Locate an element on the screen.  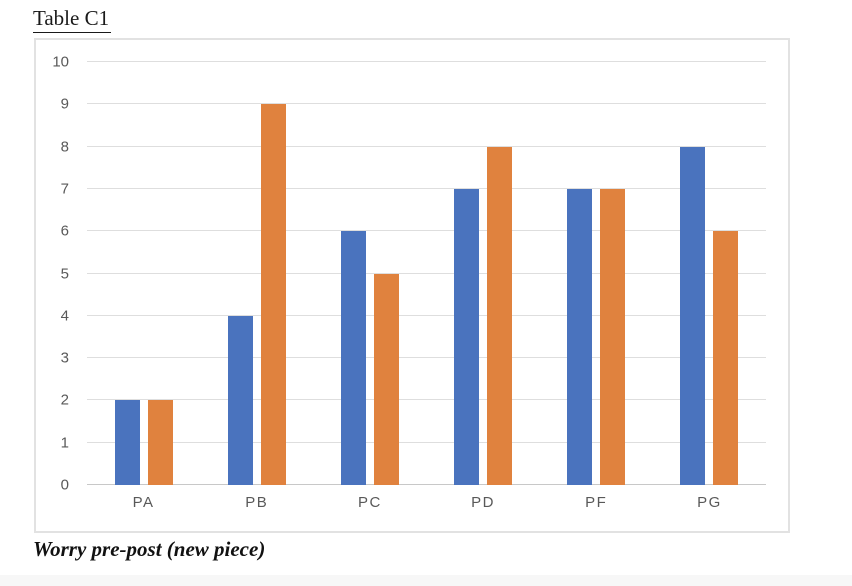
y-tick-label: 7 is located at coordinates (64, 189).